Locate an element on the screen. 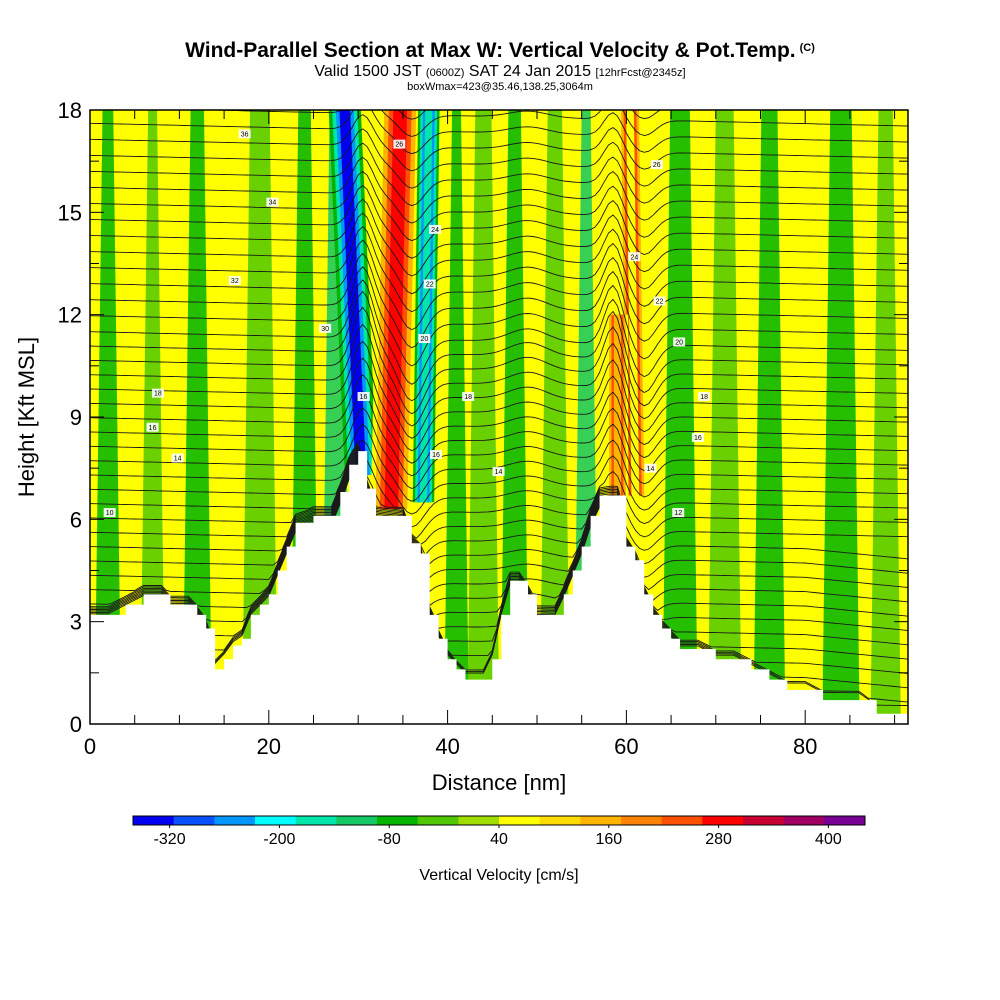 Image resolution: width=1000 pixels, height=1000 pixels. isentrope-label-text: 26 is located at coordinates (657, 165).